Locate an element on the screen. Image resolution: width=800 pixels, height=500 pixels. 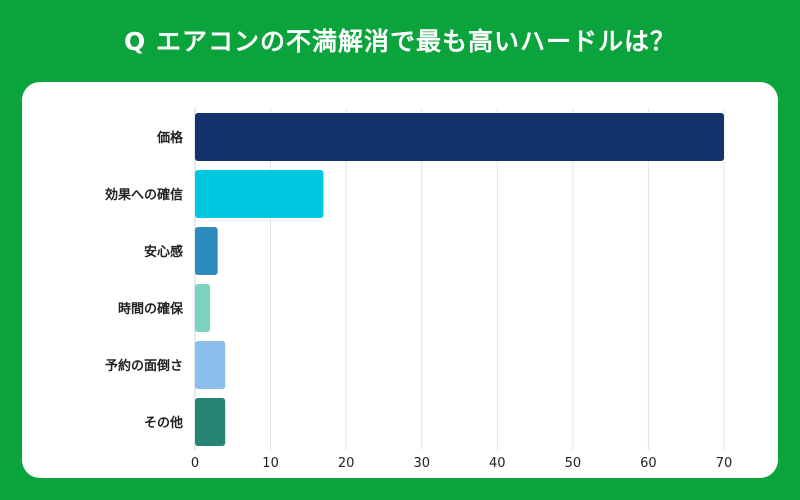
x-tick-label: 20 is located at coordinates (346, 463).